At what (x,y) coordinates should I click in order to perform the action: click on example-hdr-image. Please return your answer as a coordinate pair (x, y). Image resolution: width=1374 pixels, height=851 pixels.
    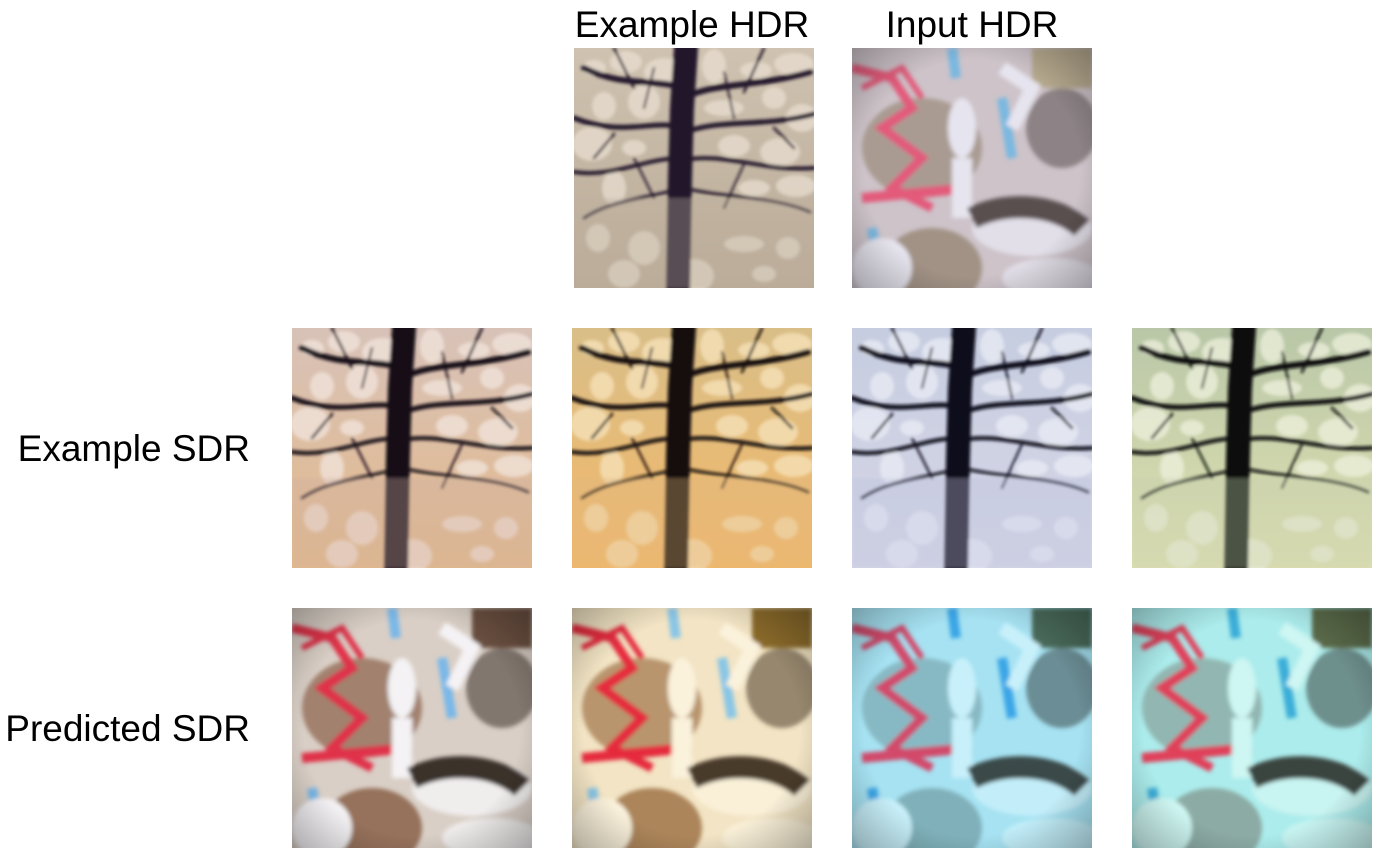
    Looking at the image, I should click on (694, 168).